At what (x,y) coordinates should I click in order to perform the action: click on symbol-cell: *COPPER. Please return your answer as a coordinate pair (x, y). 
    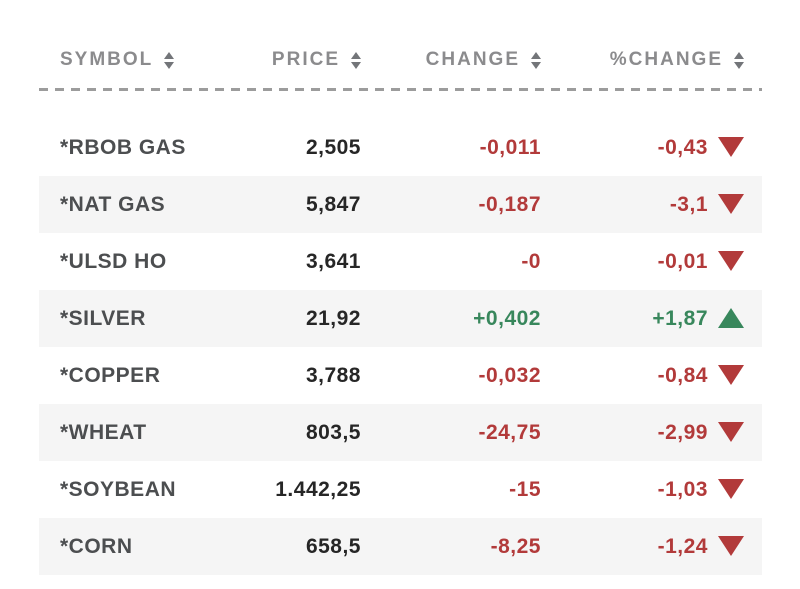
    Looking at the image, I should click on (110, 375).